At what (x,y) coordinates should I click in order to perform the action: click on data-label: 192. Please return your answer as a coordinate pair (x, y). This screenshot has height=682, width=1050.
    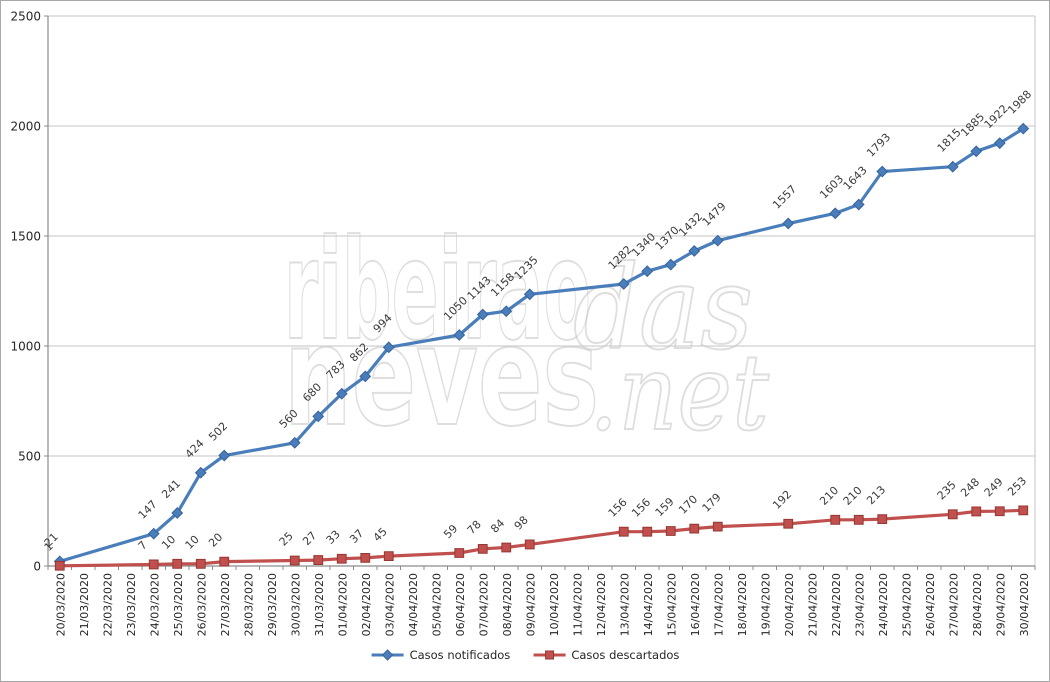
    Looking at the image, I should click on (782, 500).